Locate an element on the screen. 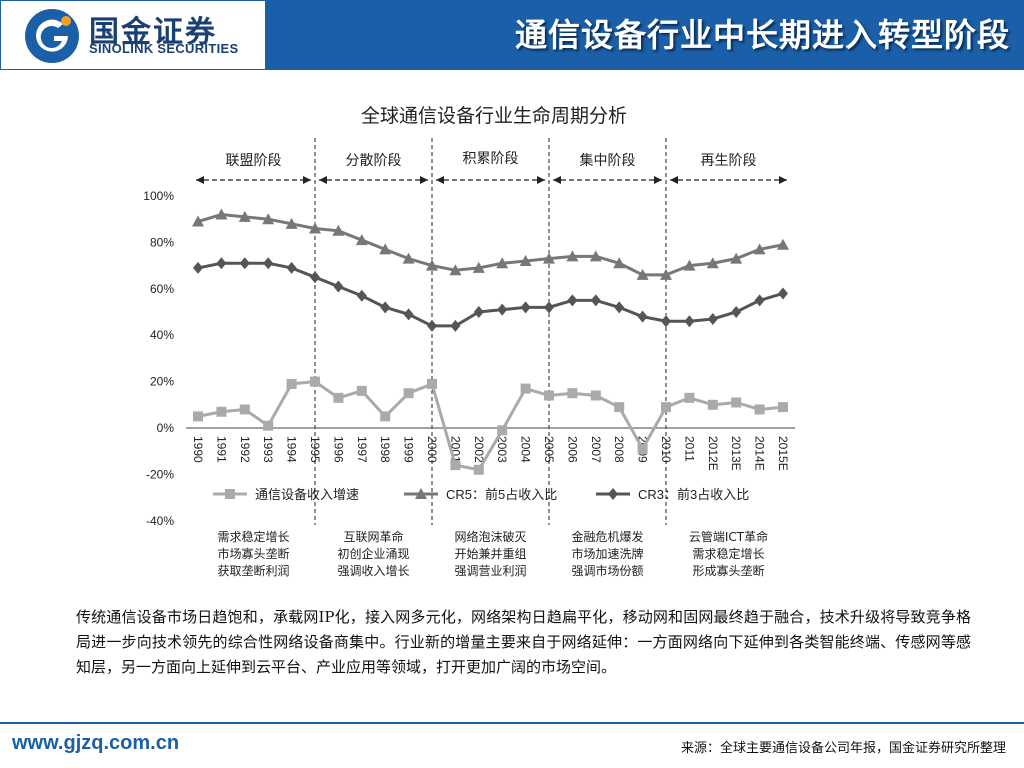 This screenshot has height=768, width=1024. x-tick-label: 2007 is located at coordinates (596, 449).